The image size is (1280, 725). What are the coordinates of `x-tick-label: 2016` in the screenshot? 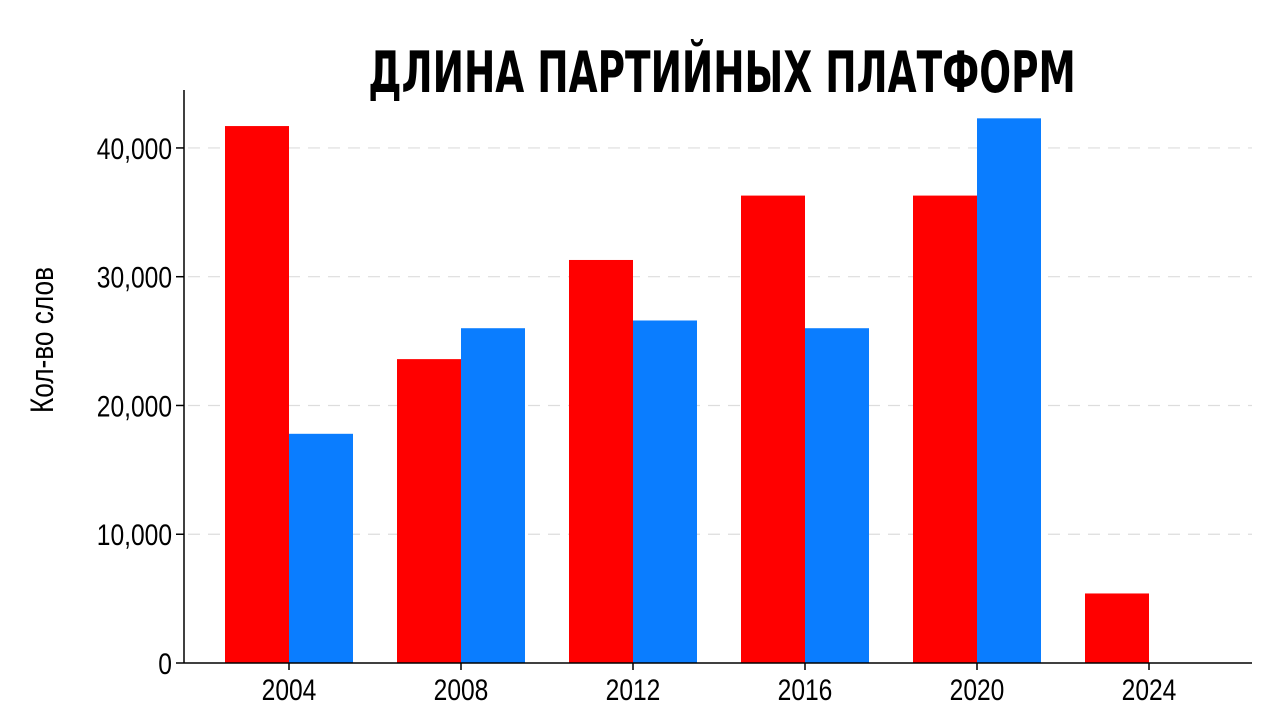 It's located at (805, 690).